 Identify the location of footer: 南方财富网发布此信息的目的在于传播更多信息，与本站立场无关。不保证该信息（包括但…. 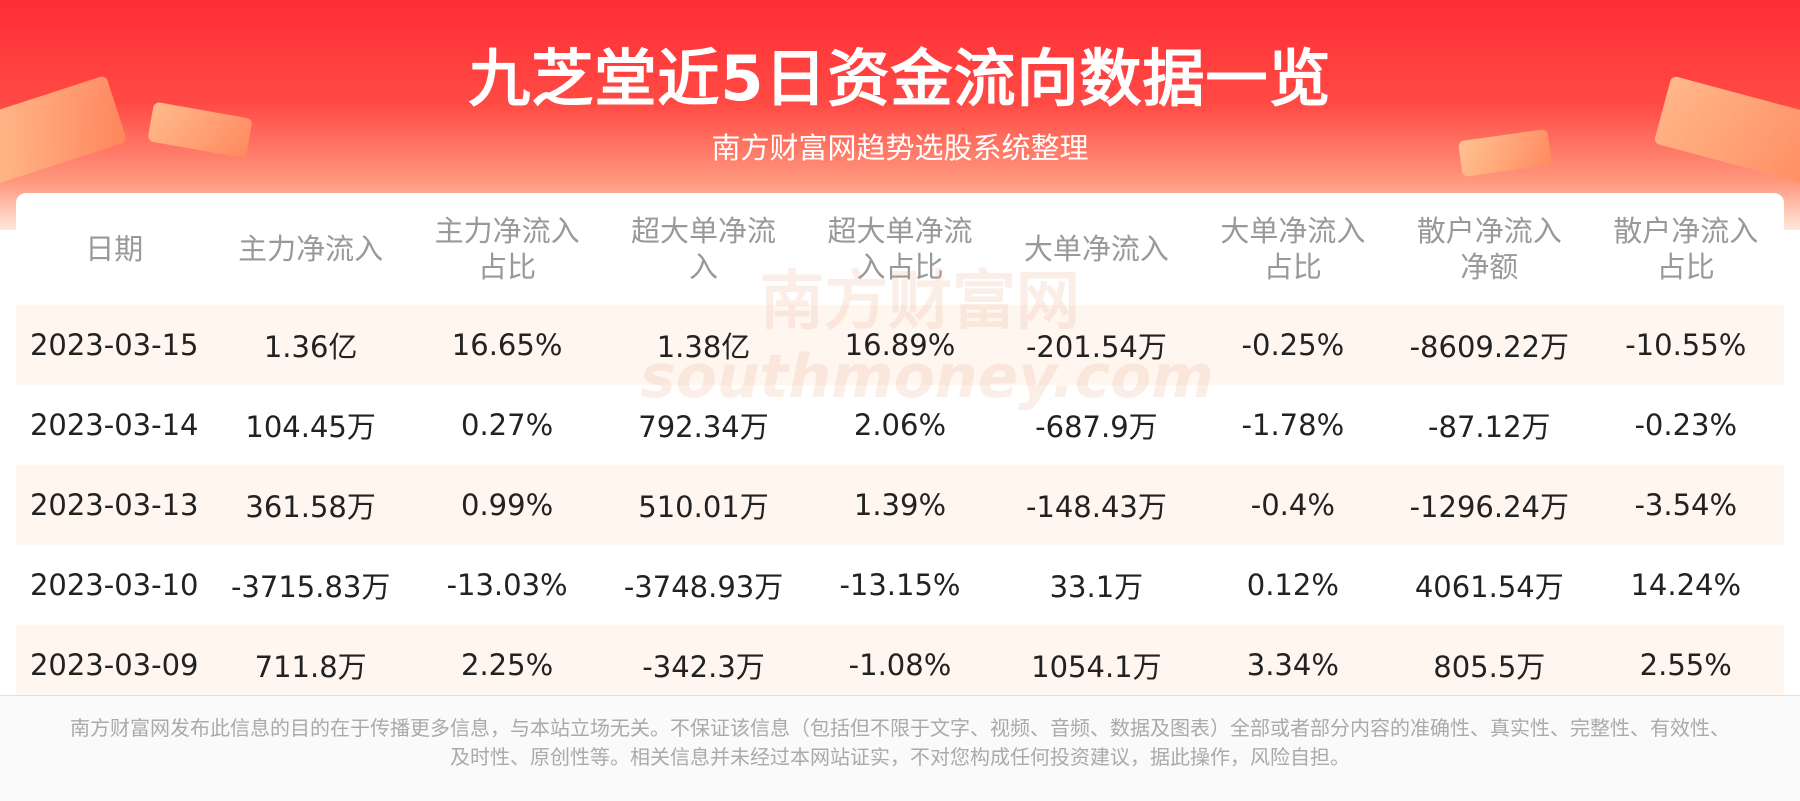
(900, 748).